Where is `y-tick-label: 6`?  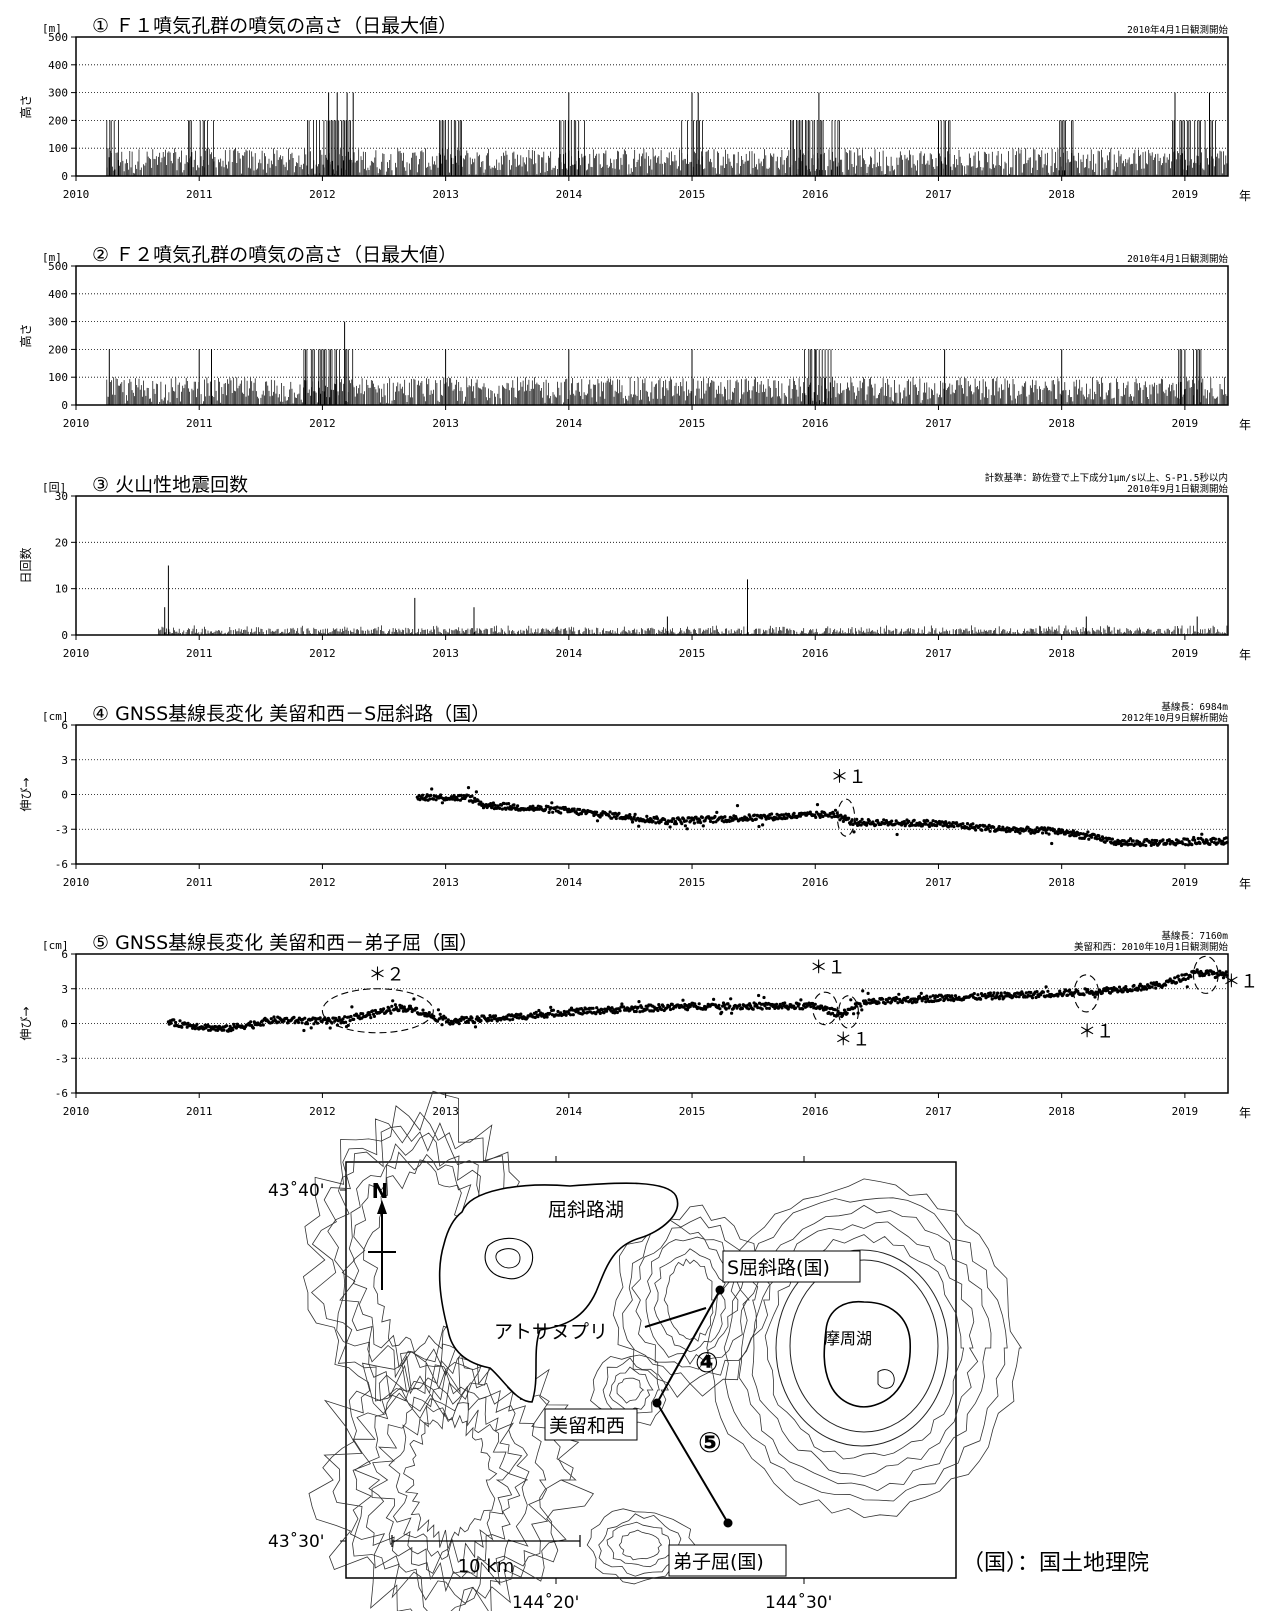 y-tick-label: 6 is located at coordinates (64, 725).